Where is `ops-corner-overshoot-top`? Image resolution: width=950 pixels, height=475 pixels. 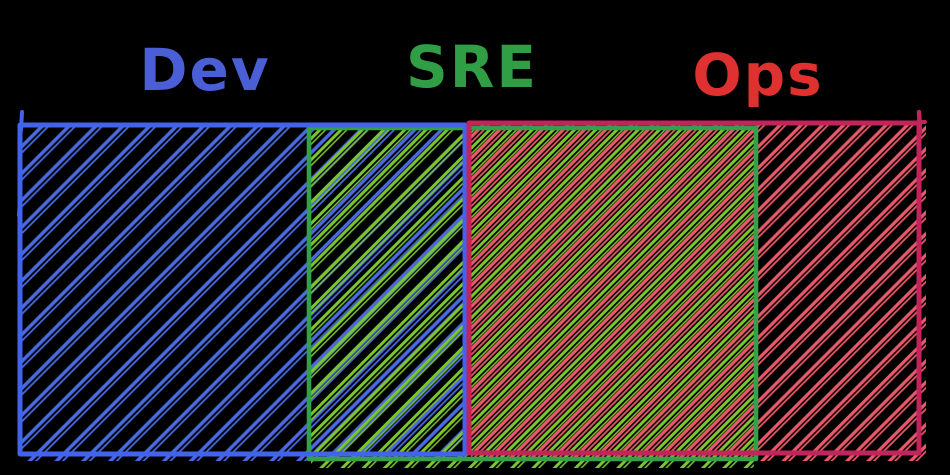
ops-corner-overshoot-top is located at coordinates (915, 122).